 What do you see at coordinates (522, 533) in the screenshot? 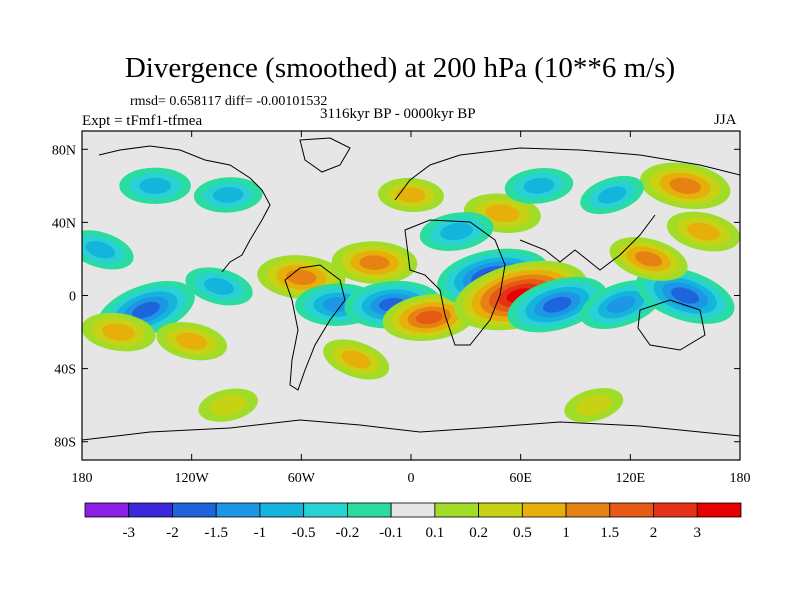
I see `colorbar-label: 0.5` at bounding box center [522, 533].